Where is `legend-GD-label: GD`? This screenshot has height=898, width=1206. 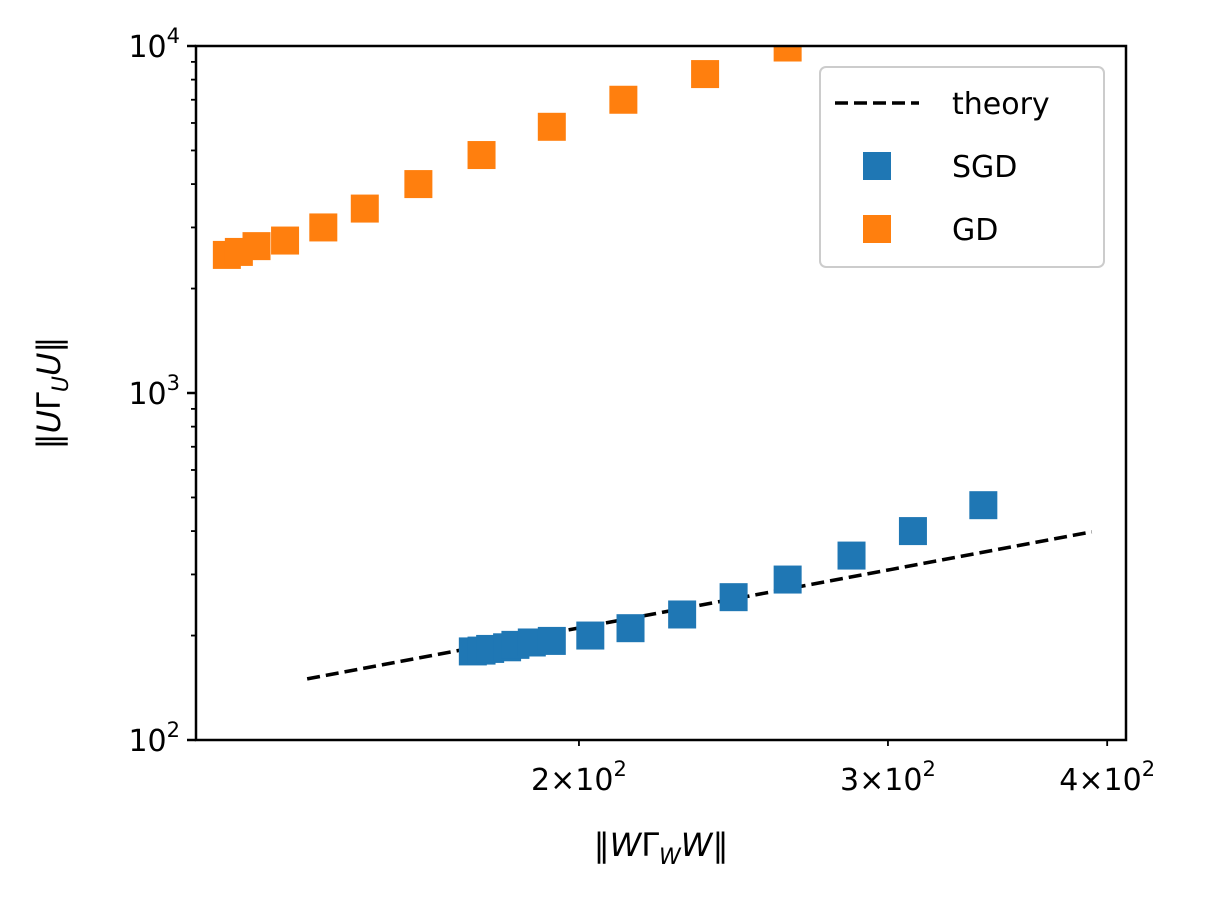 legend-GD-label: GD is located at coordinates (975, 230).